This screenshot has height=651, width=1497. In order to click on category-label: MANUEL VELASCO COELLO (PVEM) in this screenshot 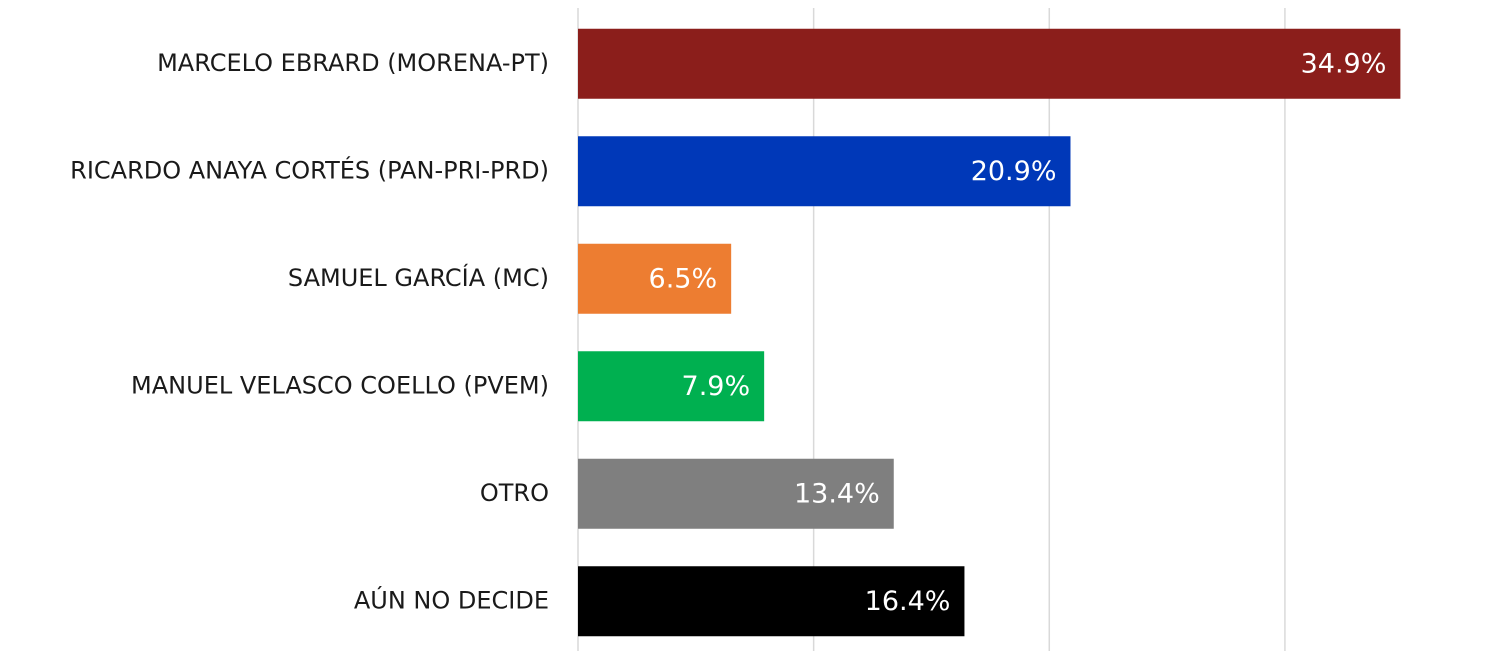, I will do `click(340, 385)`.